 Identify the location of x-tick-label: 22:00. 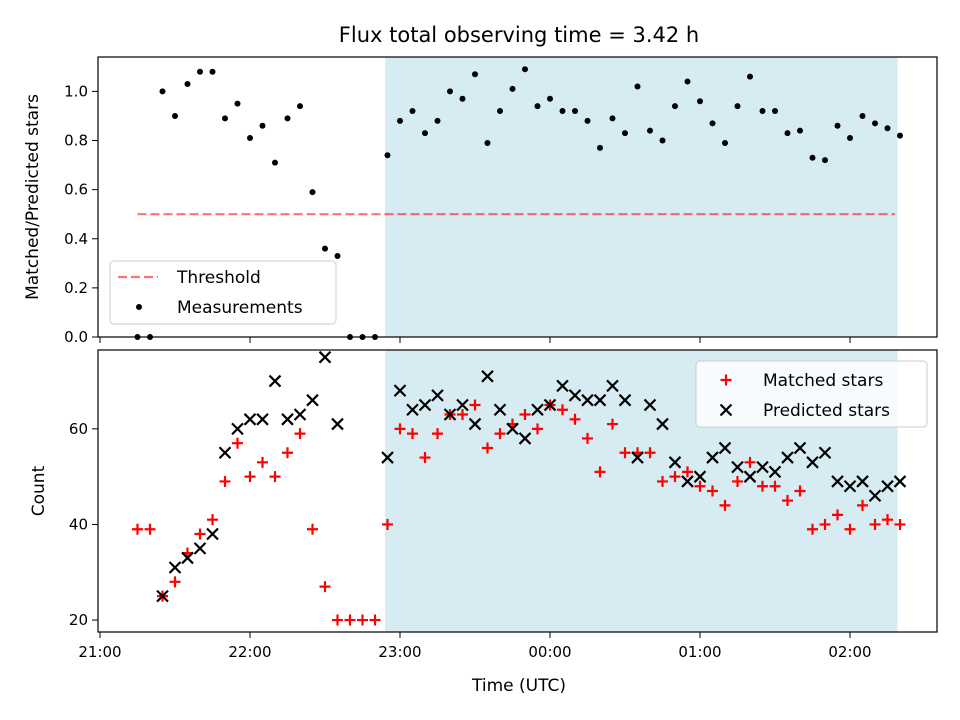
(249, 652).